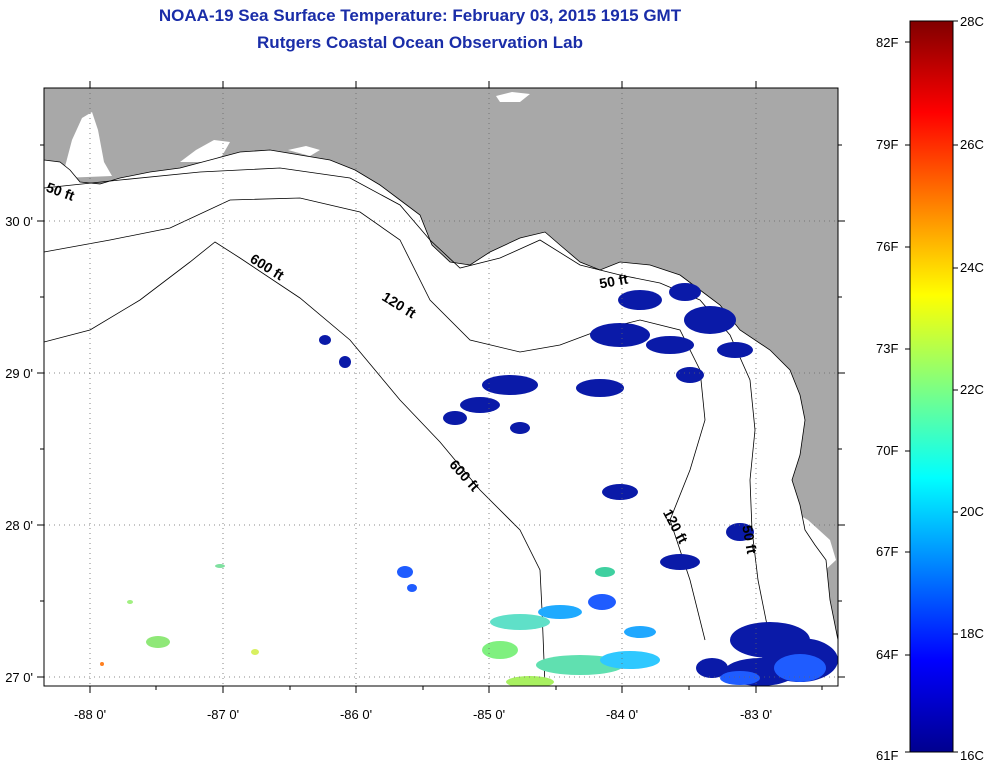 The width and height of the screenshot is (992, 770). What do you see at coordinates (887, 654) in the screenshot?
I see `colorbar-f-label: 64F` at bounding box center [887, 654].